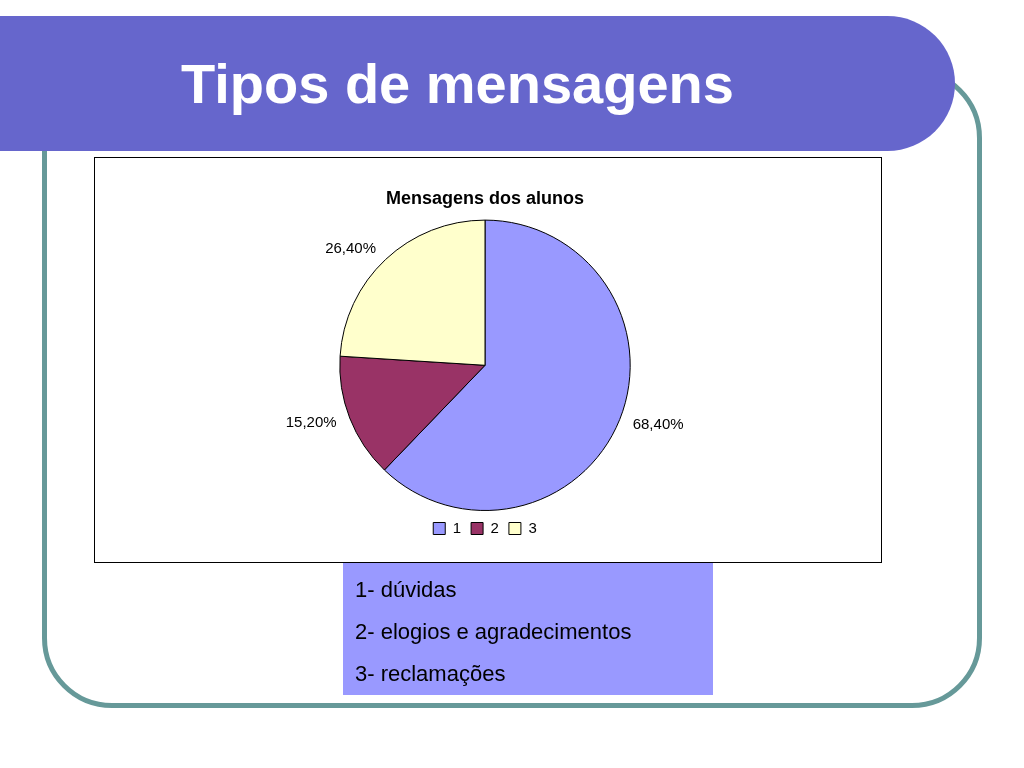 The image size is (1024, 768). Describe the element at coordinates (532, 527) in the screenshot. I see `legend-label: 3` at that location.